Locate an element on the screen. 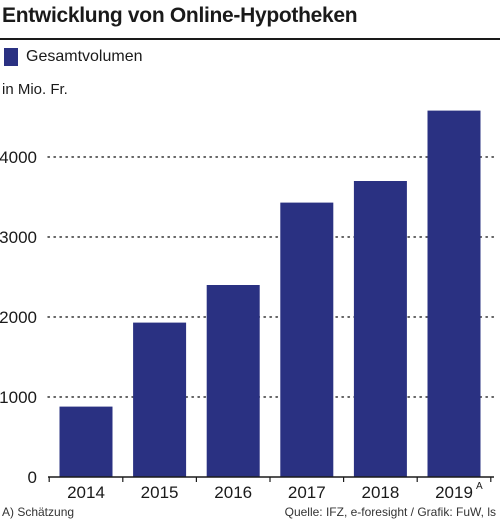 The image size is (500, 522). legend-label: Gesamtvolumen is located at coordinates (84, 56).